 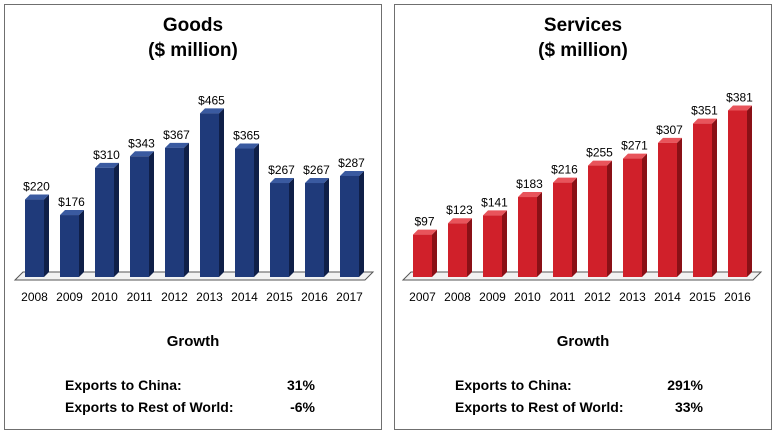 I want to click on data-label: $97, so click(x=424, y=222).